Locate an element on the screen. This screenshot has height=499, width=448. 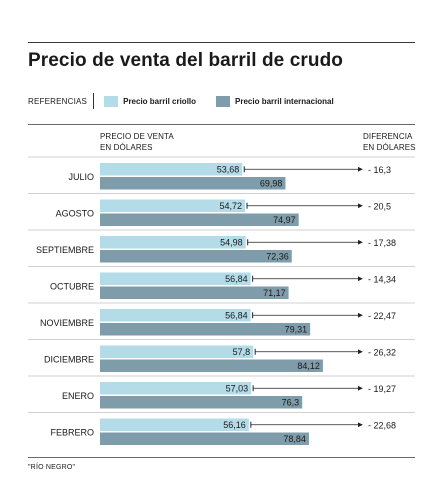
legend-item-criollo: Precio barril criollo is located at coordinates (150, 101).